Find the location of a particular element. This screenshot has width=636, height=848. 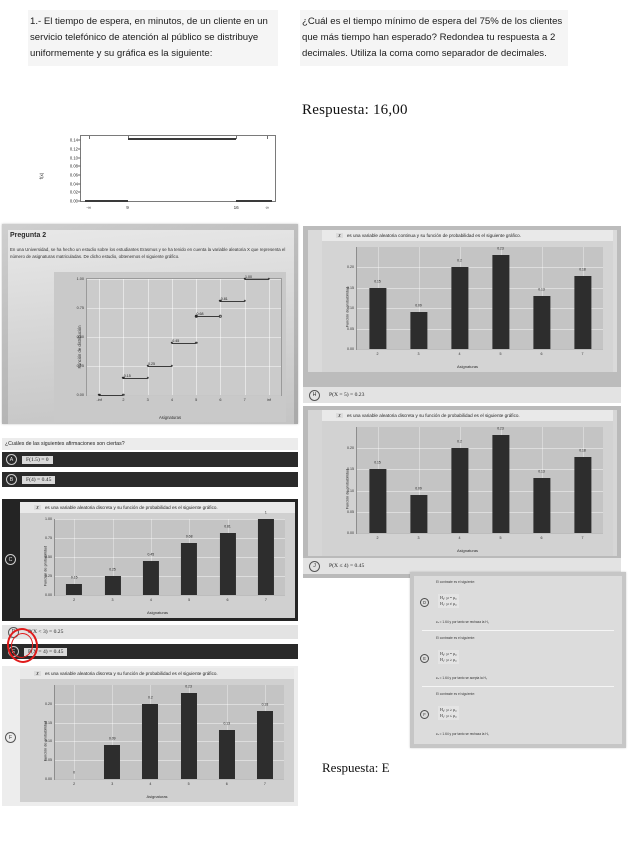

uniform-x-tick-label: 9 is located at coordinates (127, 207).